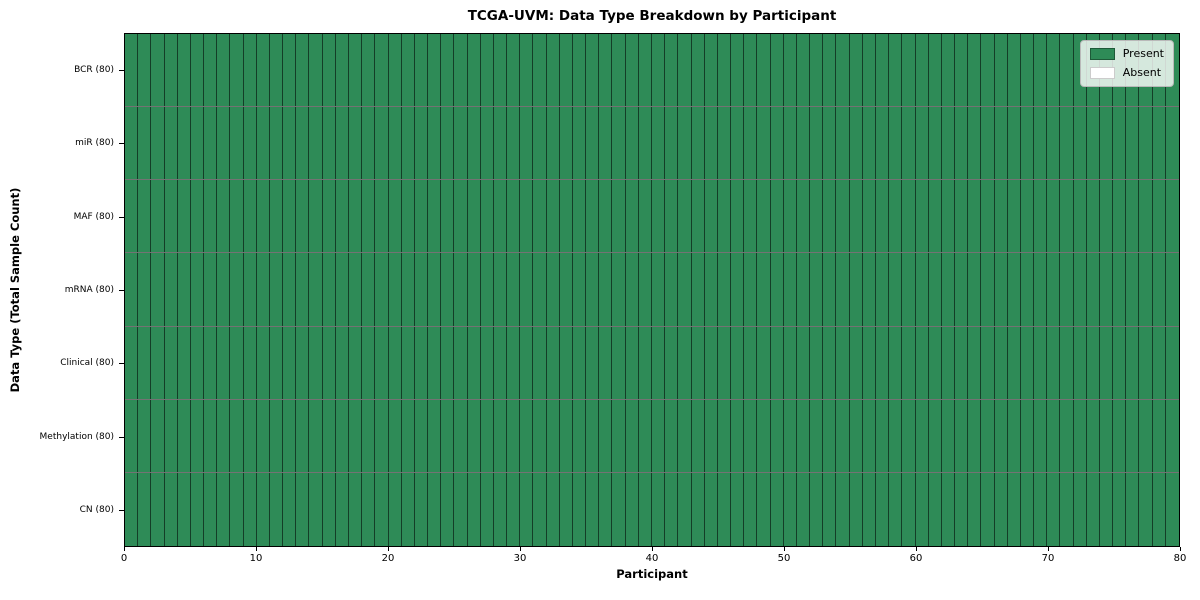 This screenshot has height=600, width=1200. Describe the element at coordinates (87, 363) in the screenshot. I see `y-tick-label-Clinical: Clinical (80)` at that location.